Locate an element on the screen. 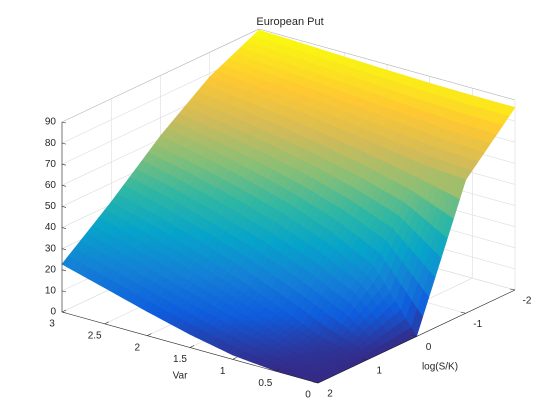 This screenshot has height=420, width=560. x-tick-label: 2 is located at coordinates (330, 394).